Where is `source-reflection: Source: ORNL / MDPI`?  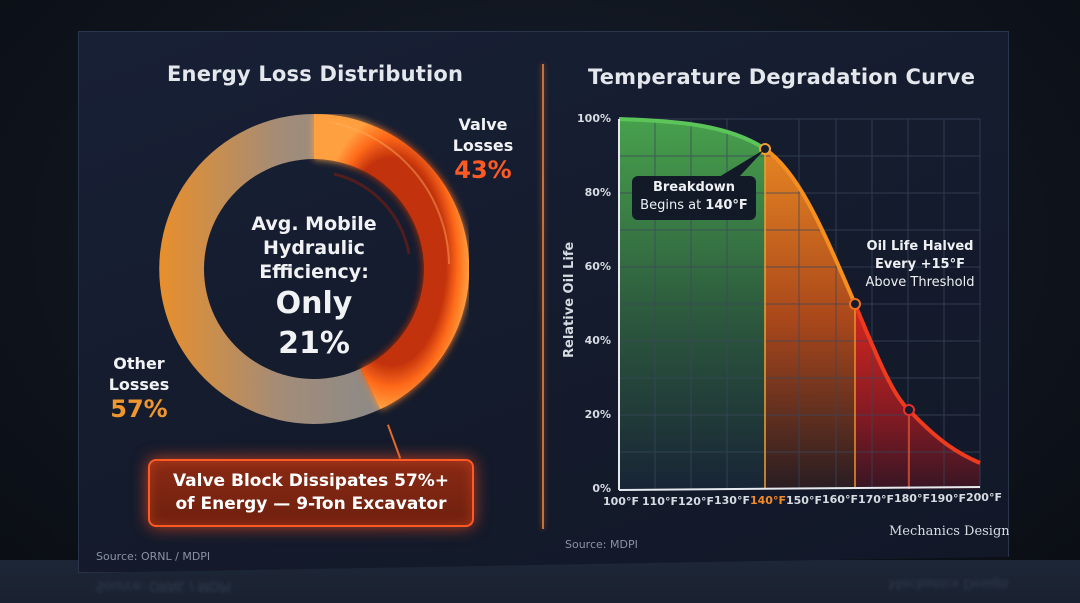 source-reflection: Source: ORNL / MDPI is located at coordinates (163, 585).